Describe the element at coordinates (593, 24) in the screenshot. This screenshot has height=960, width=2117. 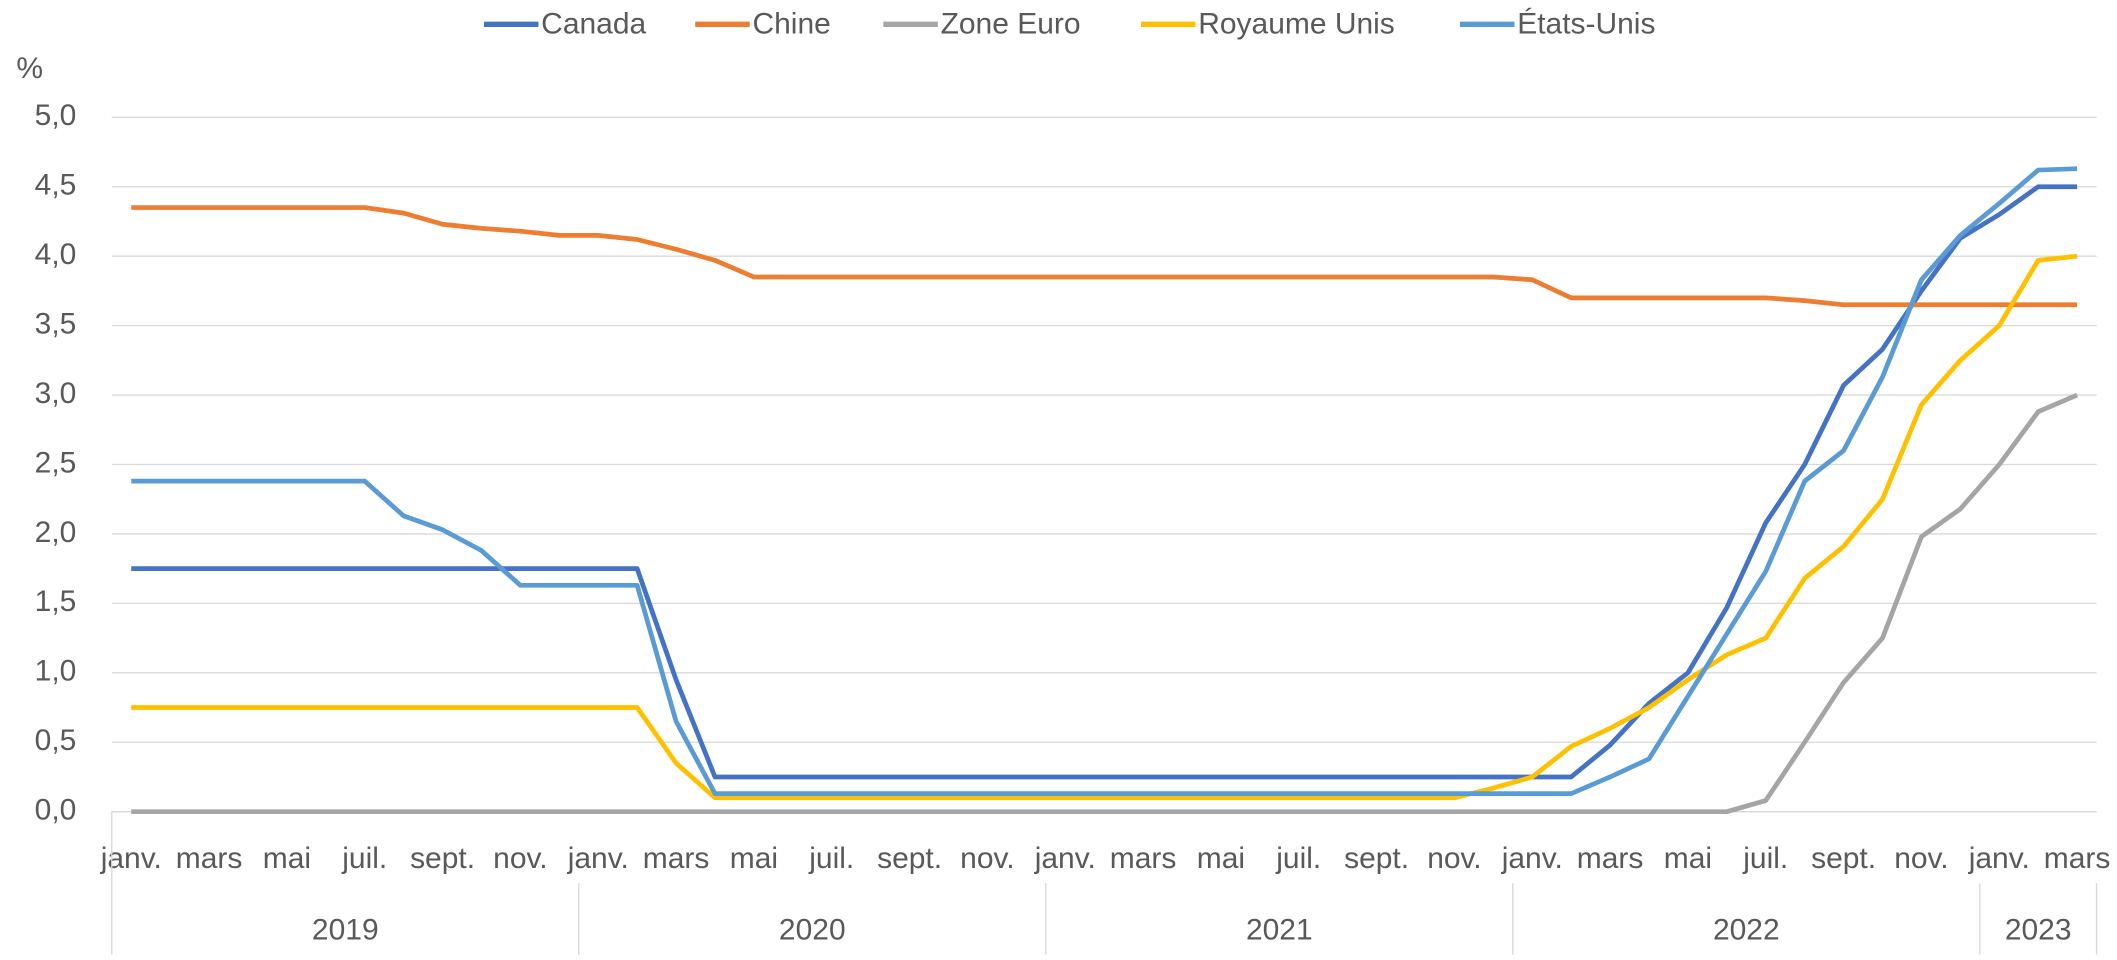
I see `legend-label: Canada` at that location.